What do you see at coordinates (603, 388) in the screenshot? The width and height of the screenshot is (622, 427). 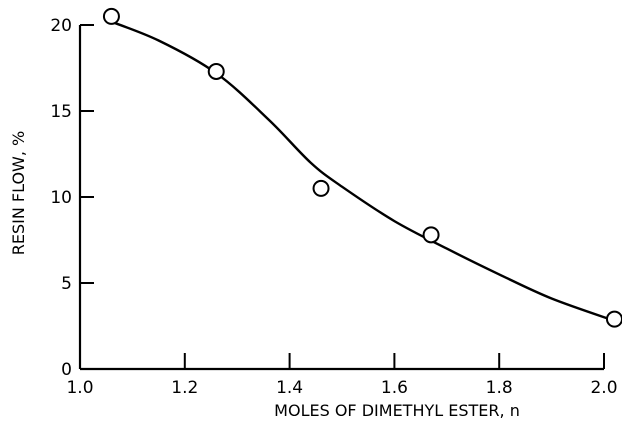 I see `x-tick-label: 2.0` at bounding box center [603, 388].